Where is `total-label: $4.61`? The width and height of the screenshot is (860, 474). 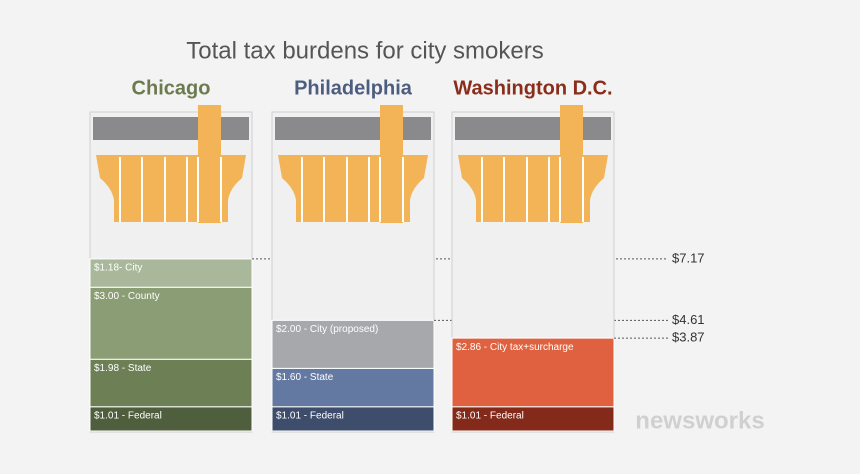
total-label: $4.61 is located at coordinates (688, 319).